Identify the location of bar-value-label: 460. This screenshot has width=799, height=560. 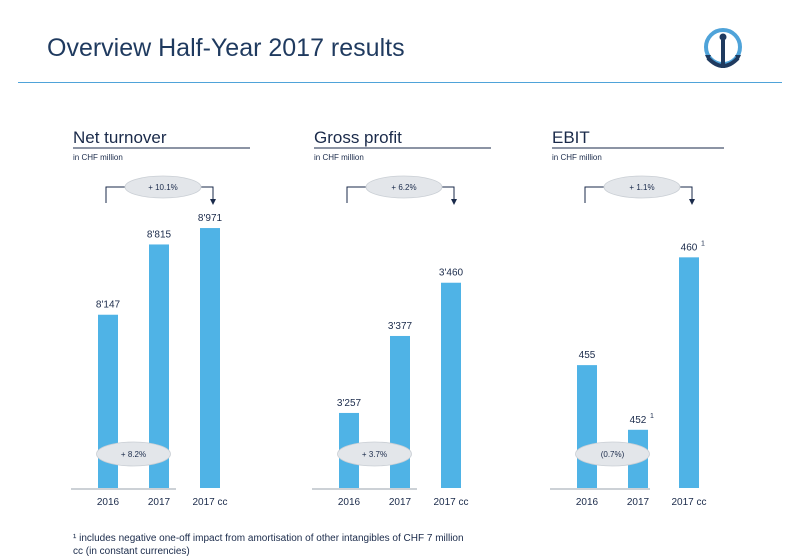
(689, 247).